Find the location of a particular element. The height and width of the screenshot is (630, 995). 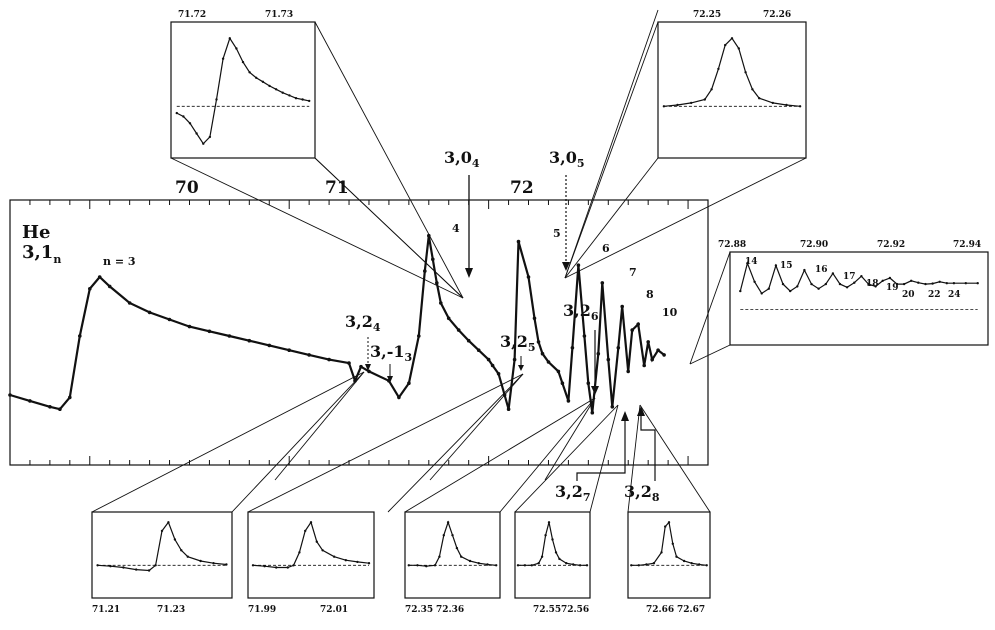

rydberg-label-18: 18 is located at coordinates (872, 284).